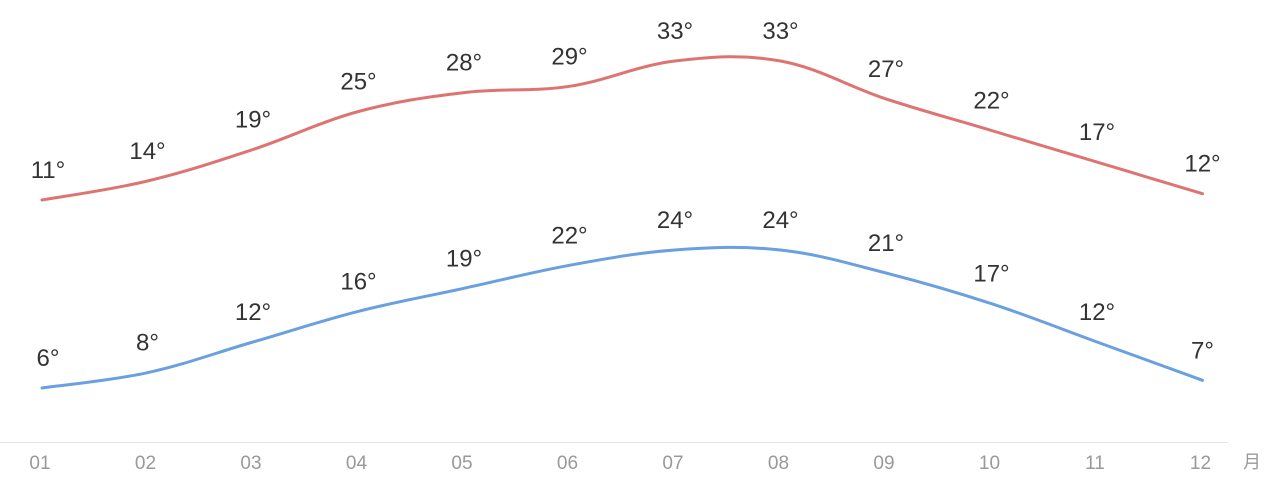 Image resolution: width=1272 pixels, height=482 pixels. What do you see at coordinates (147, 343) in the screenshot?
I see `data-label-low-02: 8°` at bounding box center [147, 343].